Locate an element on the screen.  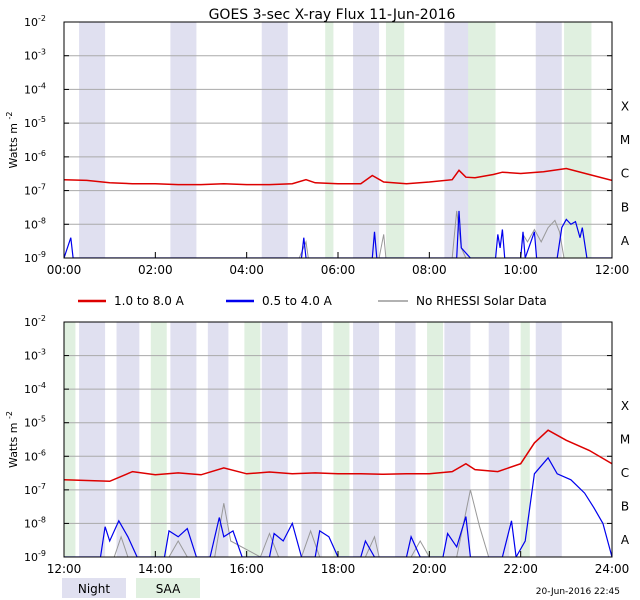
legend-item: 0.5 to 4.0 A is located at coordinates (279, 301).